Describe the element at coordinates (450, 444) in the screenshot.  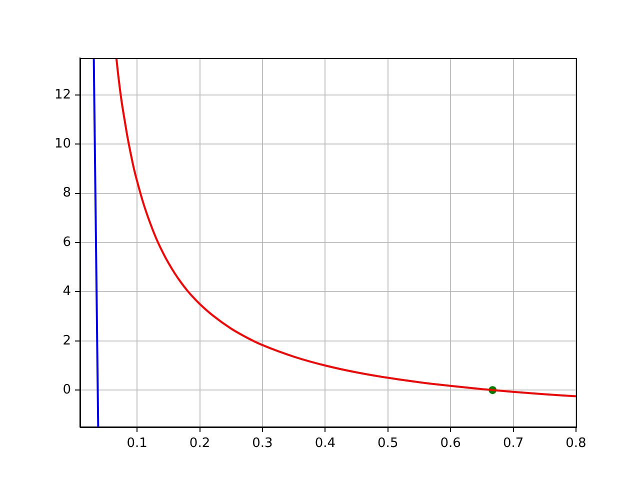
I see `x-tick-label: 0.6` at that location.